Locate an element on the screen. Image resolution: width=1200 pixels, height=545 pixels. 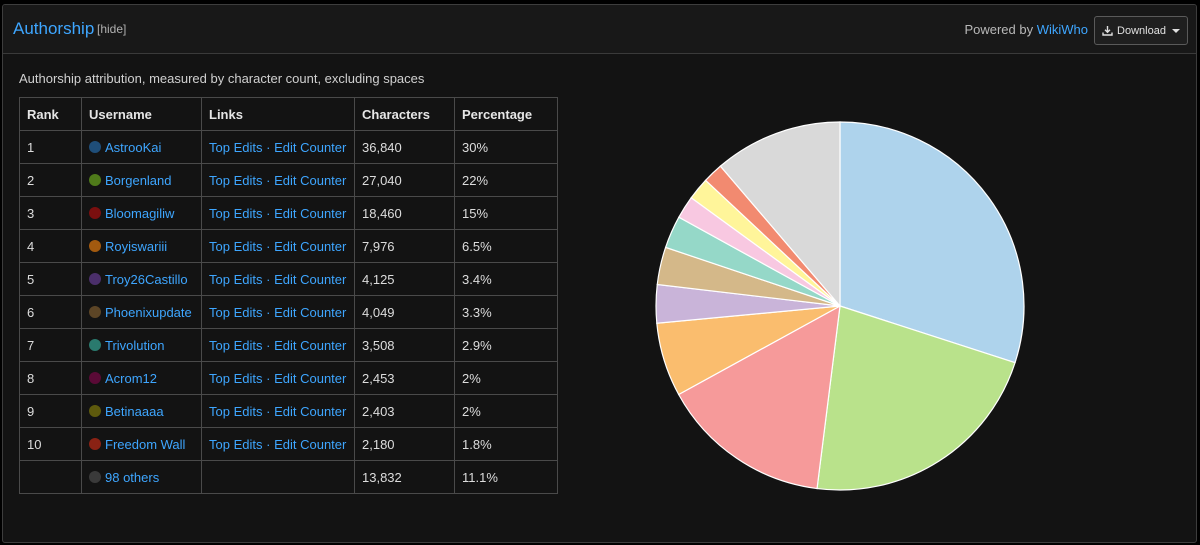
username-cell: Betinaaaa is located at coordinates (141, 411).